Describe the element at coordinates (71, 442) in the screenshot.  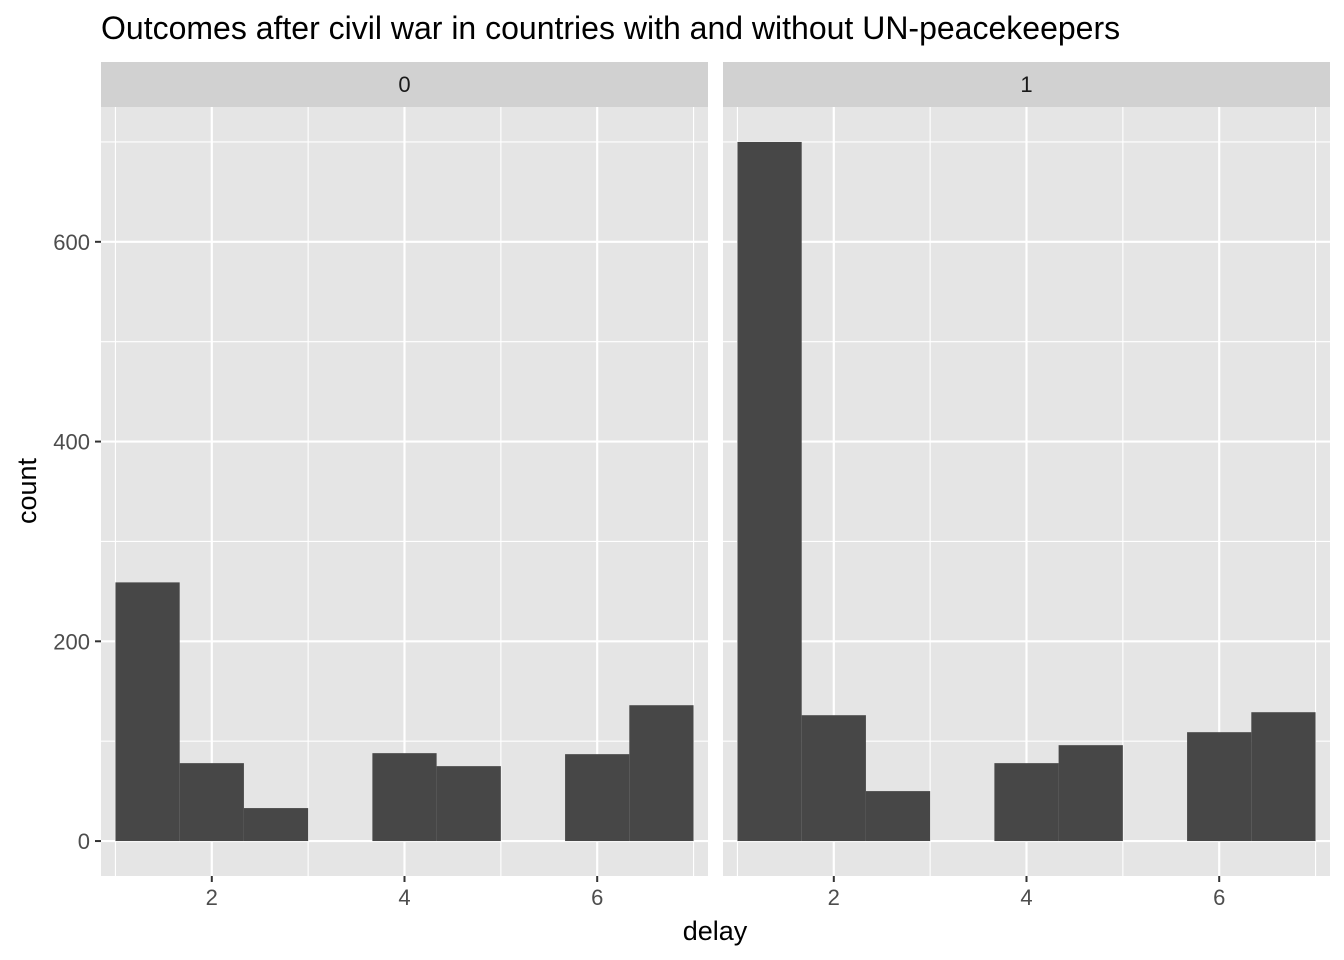
I see `y-tick-label: 400` at that location.